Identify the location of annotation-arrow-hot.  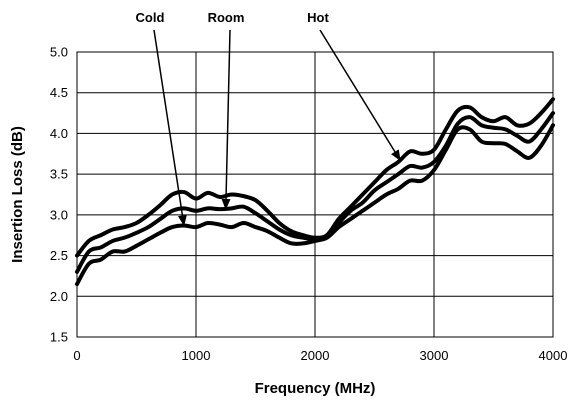
(357, 91).